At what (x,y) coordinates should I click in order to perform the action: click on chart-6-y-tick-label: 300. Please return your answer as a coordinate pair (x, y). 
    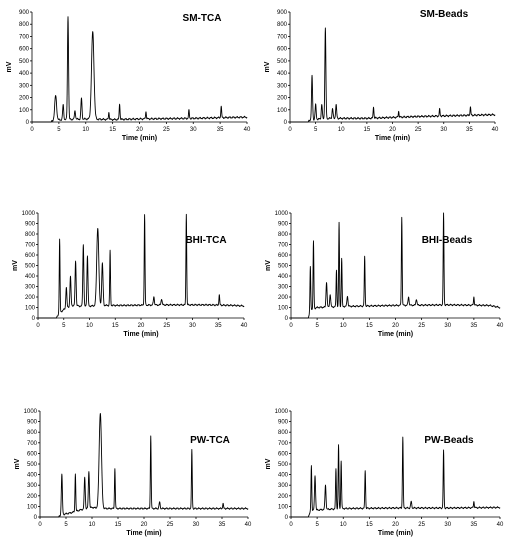
    Looking at the image, I should click on (283, 486).